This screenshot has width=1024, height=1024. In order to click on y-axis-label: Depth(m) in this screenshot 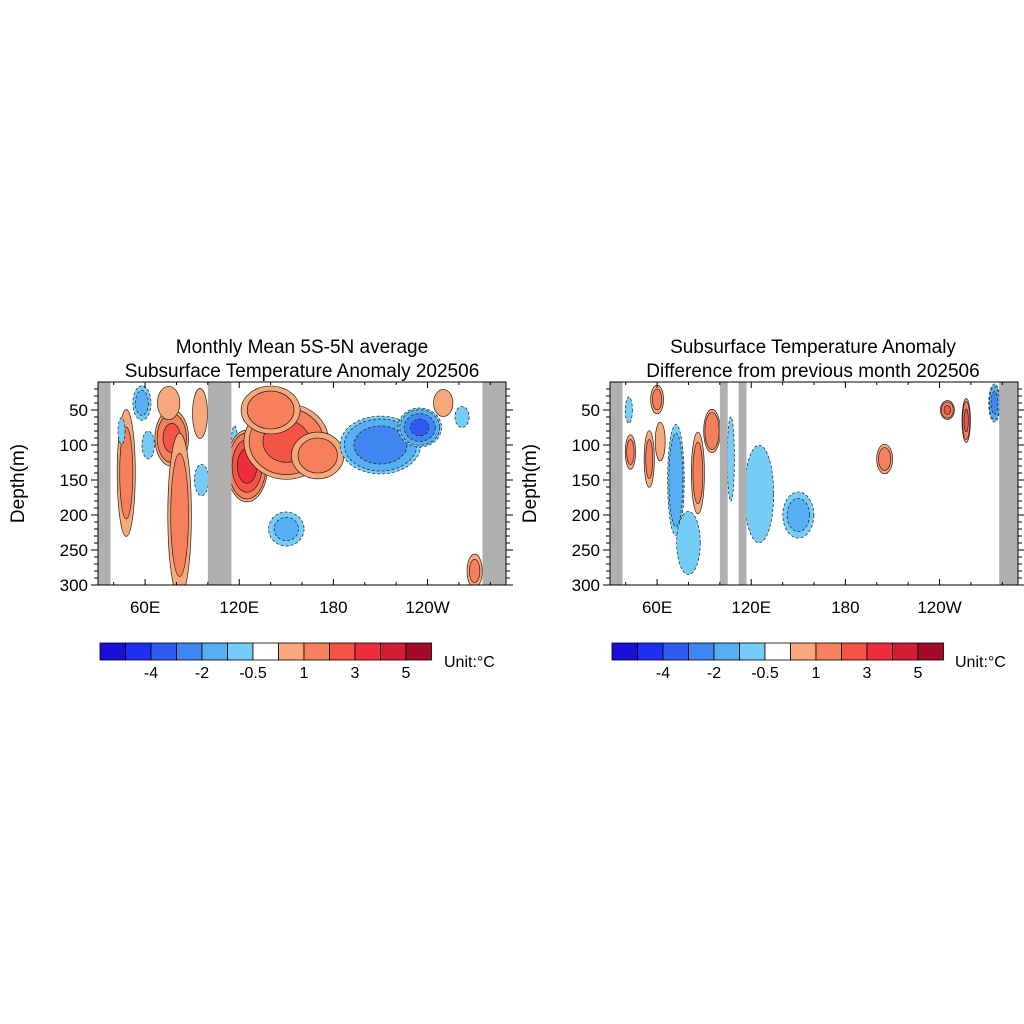, I will do `click(530, 483)`.